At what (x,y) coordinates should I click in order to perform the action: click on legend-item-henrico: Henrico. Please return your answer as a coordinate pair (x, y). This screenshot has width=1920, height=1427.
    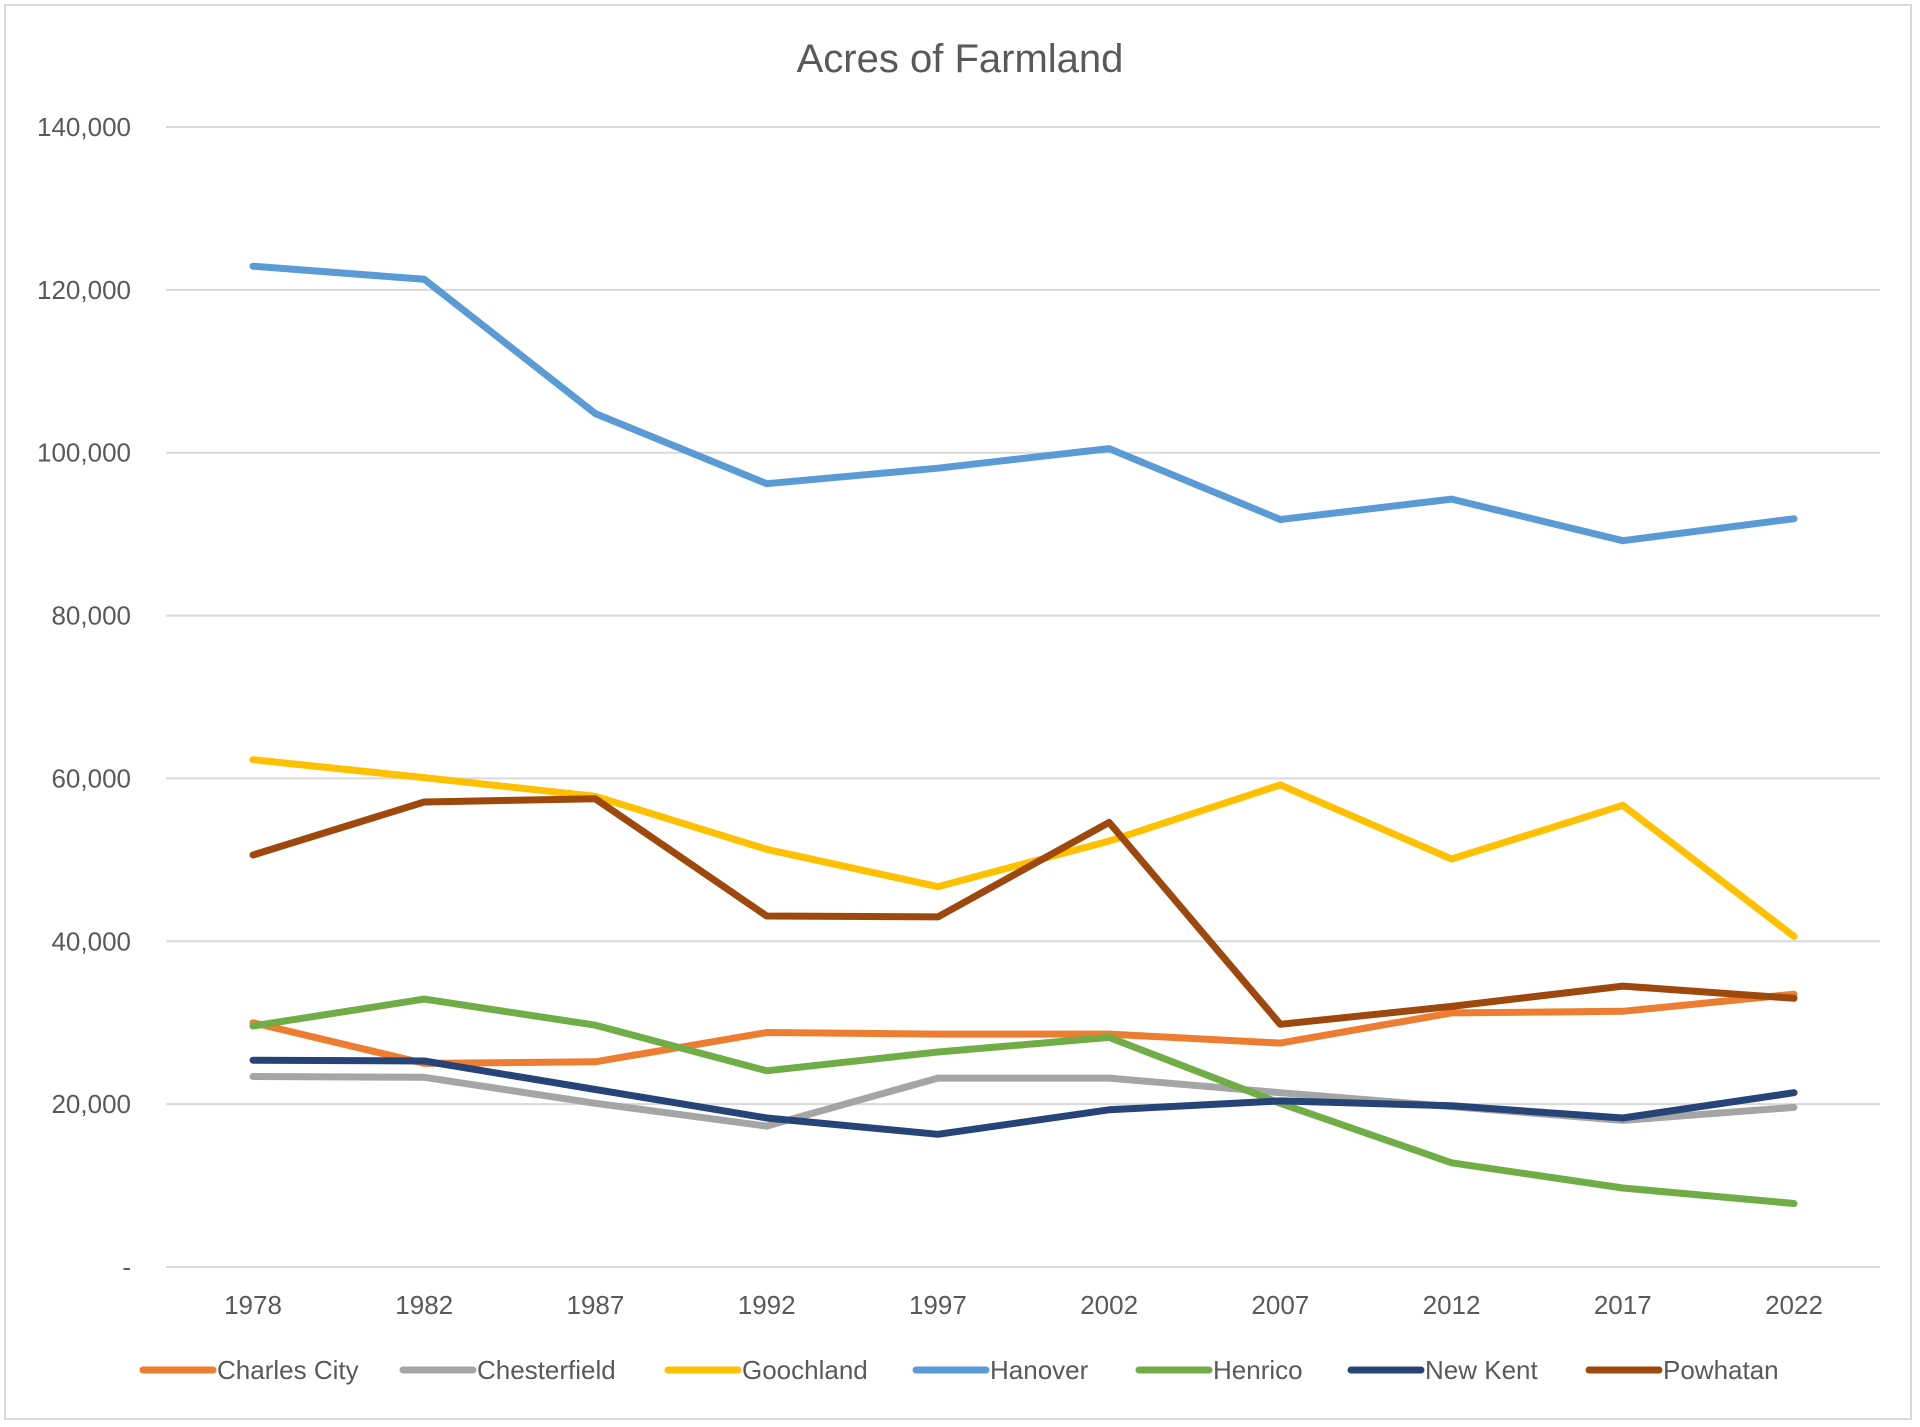
    Looking at the image, I should click on (1219, 1370).